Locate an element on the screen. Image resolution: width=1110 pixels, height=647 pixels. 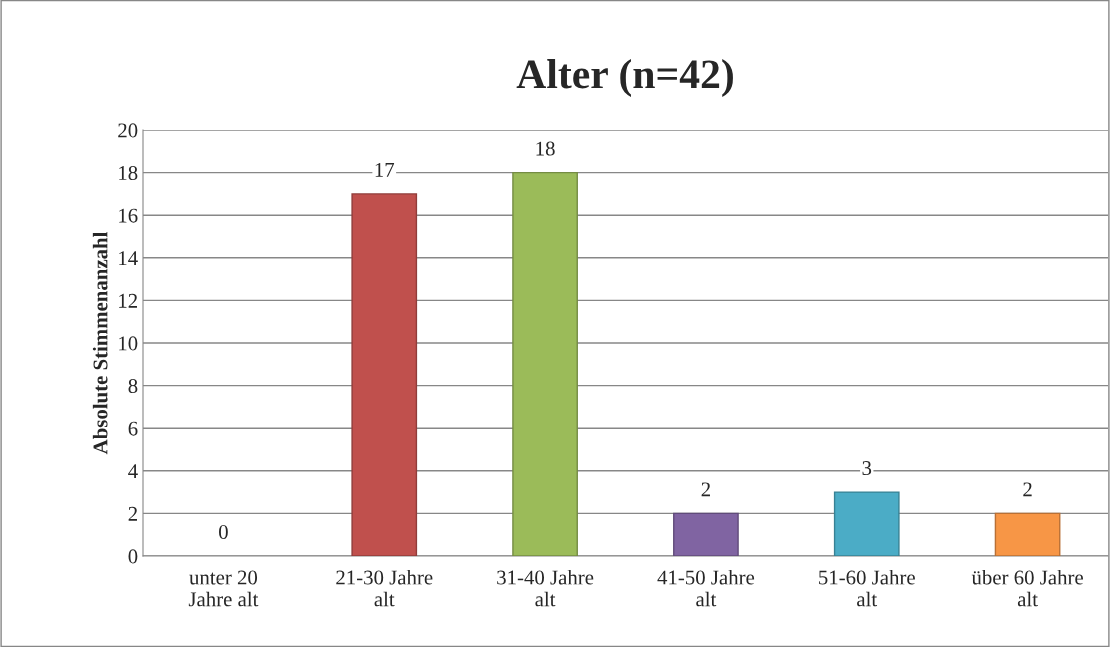
y-tick-label: 14 is located at coordinates (128, 258).